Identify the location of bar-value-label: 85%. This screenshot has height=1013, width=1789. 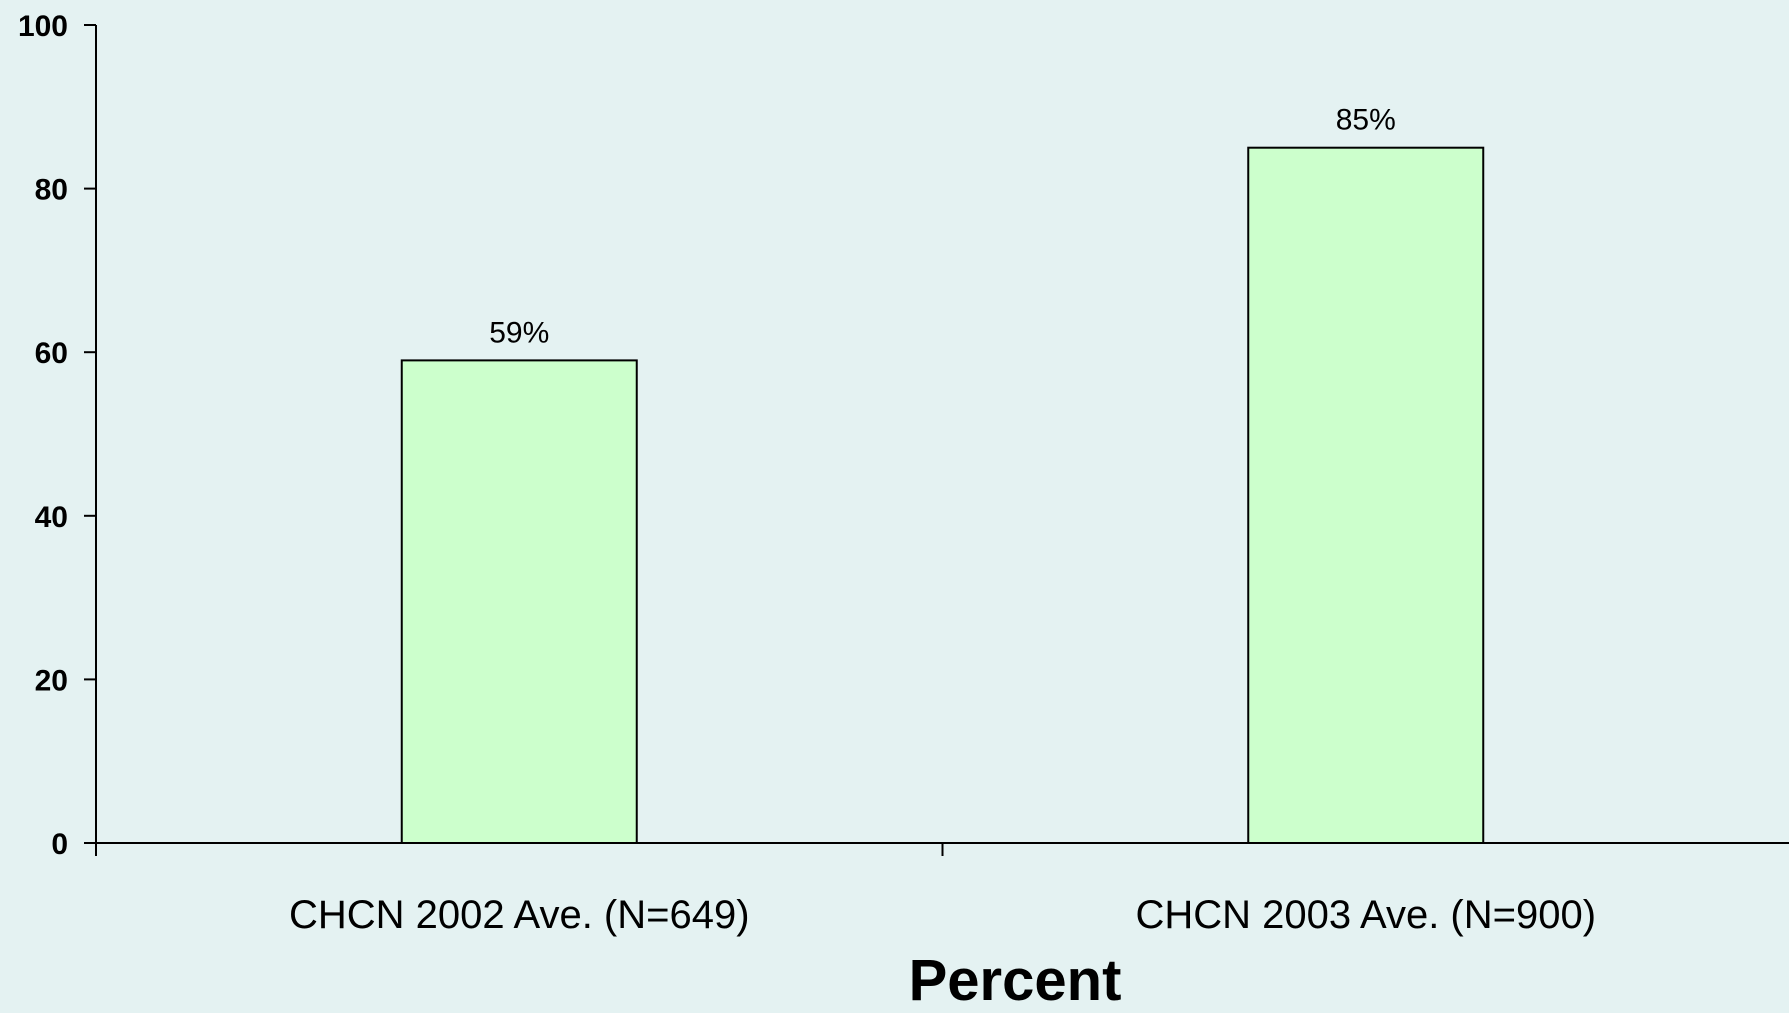
(1366, 120).